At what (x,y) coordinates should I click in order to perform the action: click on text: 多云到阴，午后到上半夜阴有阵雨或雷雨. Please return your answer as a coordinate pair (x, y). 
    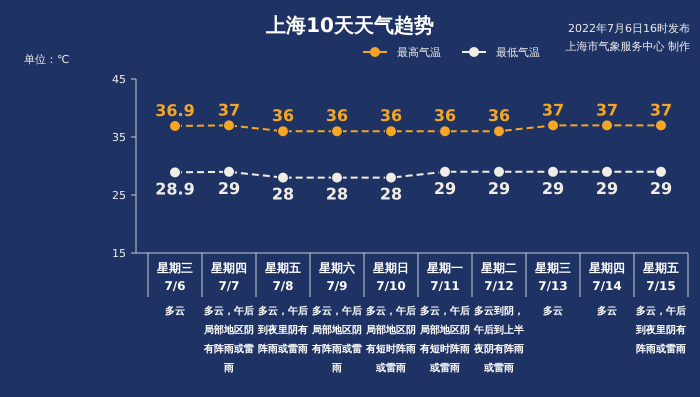
    Looking at the image, I should click on (498, 339).